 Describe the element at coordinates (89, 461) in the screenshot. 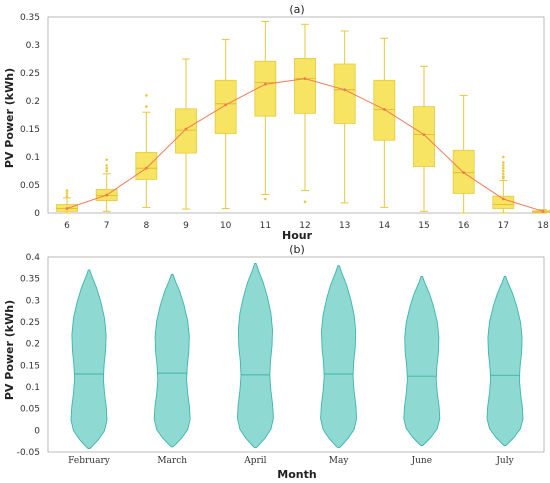

I see `x-tick-label: February` at that location.